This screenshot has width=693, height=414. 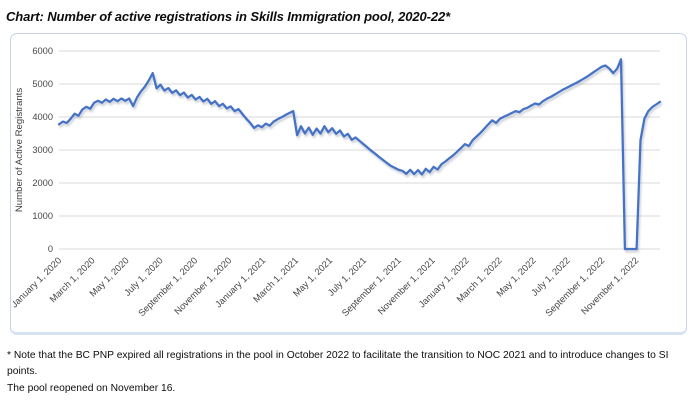 I want to click on footnote-line-2: The pool reopened on November 16., so click(x=91, y=388).